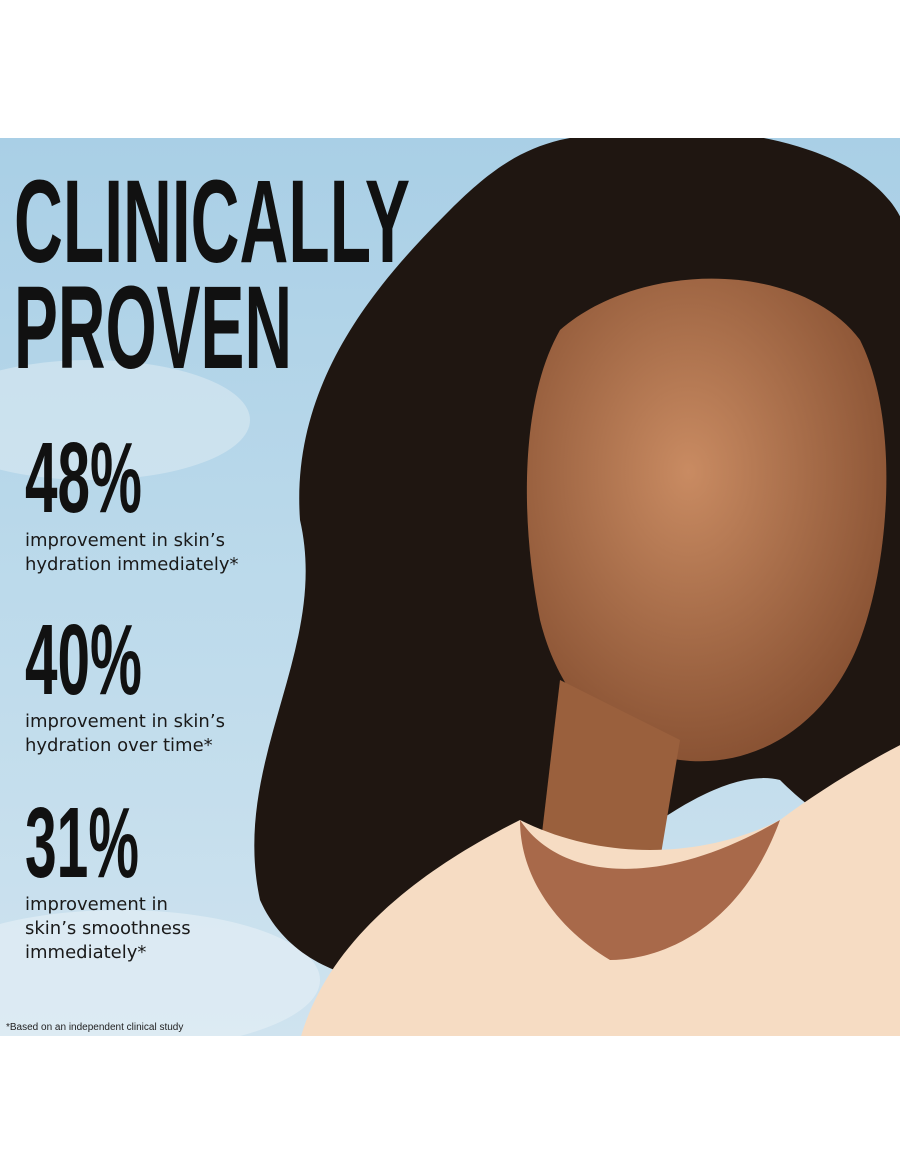 This screenshot has height=1176, width=900. What do you see at coordinates (212, 222) in the screenshot?
I see `headline: CLINICALLY` at bounding box center [212, 222].